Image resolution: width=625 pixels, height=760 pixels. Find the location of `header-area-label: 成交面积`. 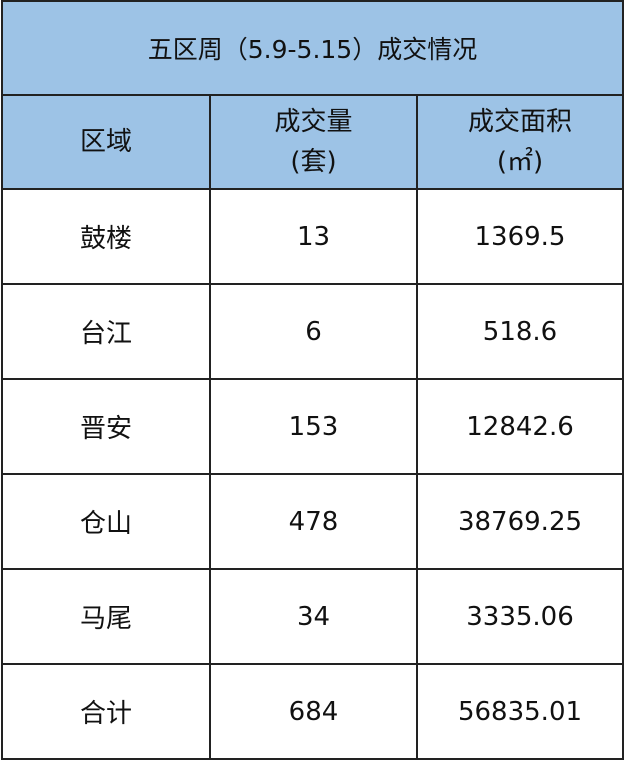

header-area-label: 成交面积 is located at coordinates (519, 122).